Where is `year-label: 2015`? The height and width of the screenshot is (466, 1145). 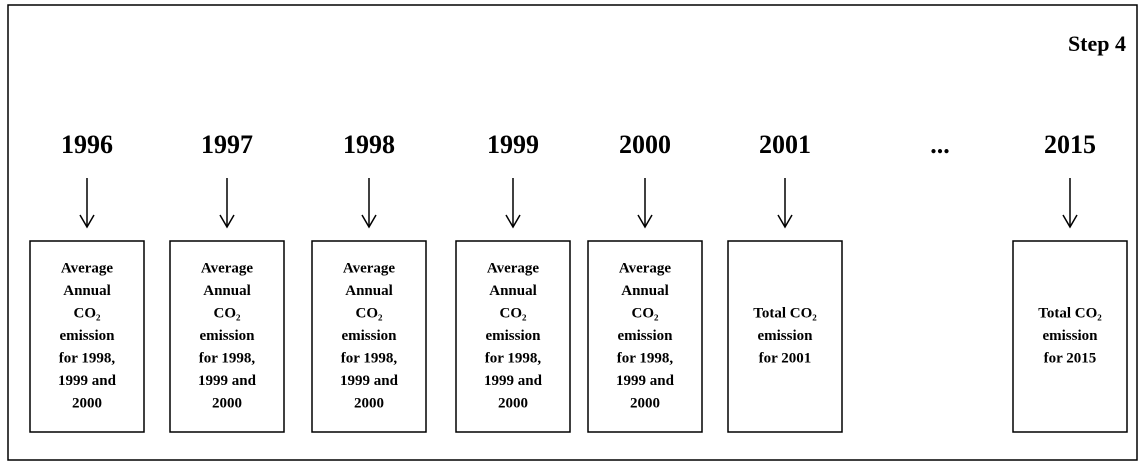 year-label: 2015 is located at coordinates (1070, 144).